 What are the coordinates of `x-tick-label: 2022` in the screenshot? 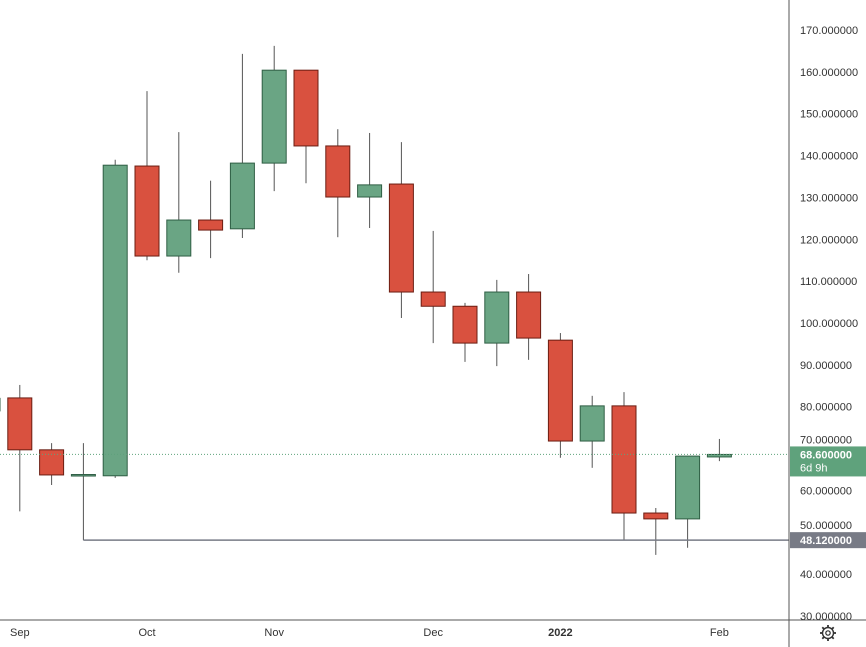 It's located at (560, 633).